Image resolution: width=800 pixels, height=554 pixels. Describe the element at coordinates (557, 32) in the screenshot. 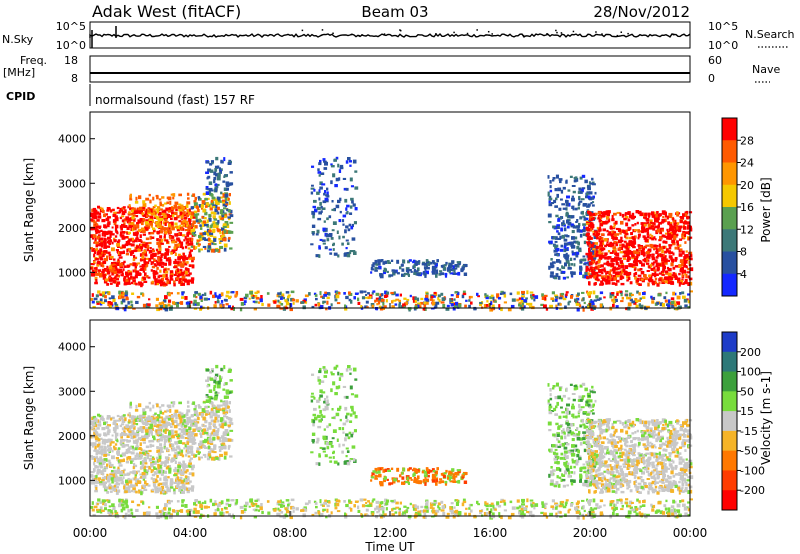

I see `nsearch-dot` at that location.